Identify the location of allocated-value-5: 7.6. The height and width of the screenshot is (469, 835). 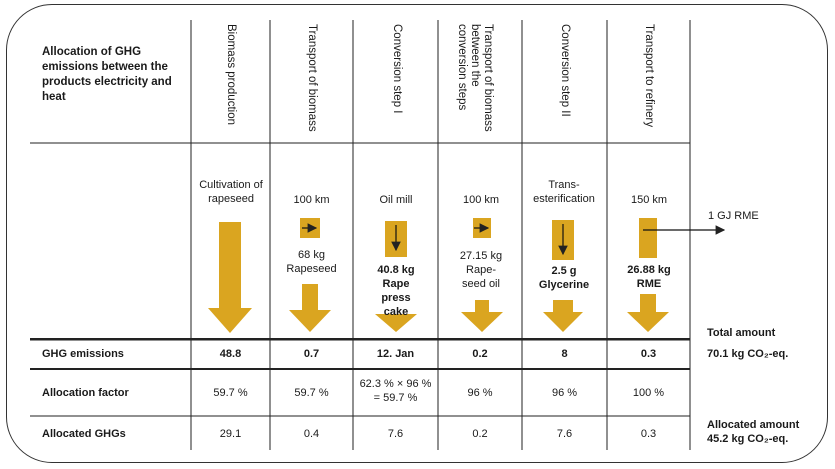
(564, 434).